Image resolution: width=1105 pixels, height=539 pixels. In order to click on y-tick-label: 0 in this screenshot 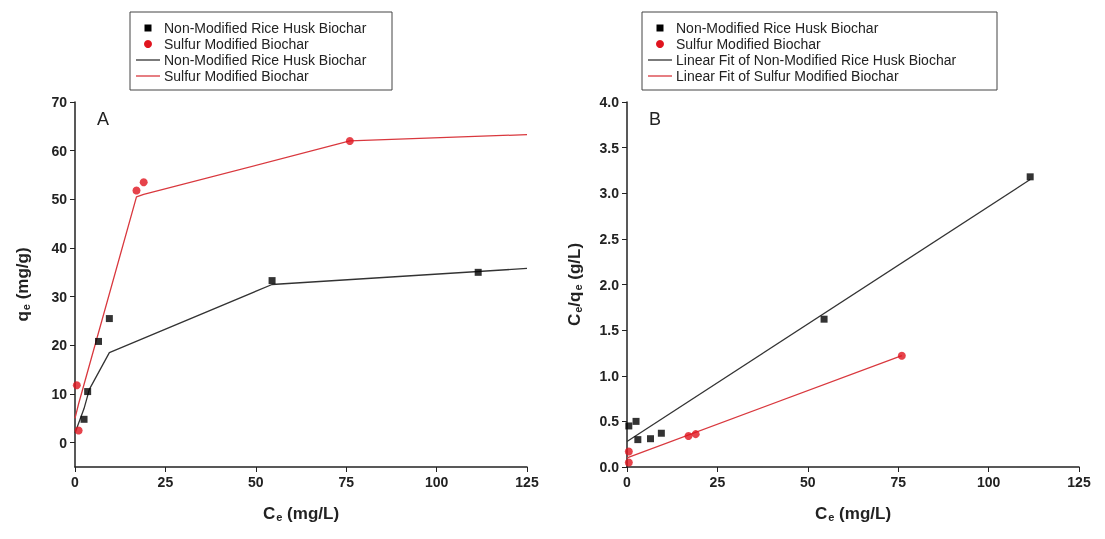, I will do `click(63, 442)`.